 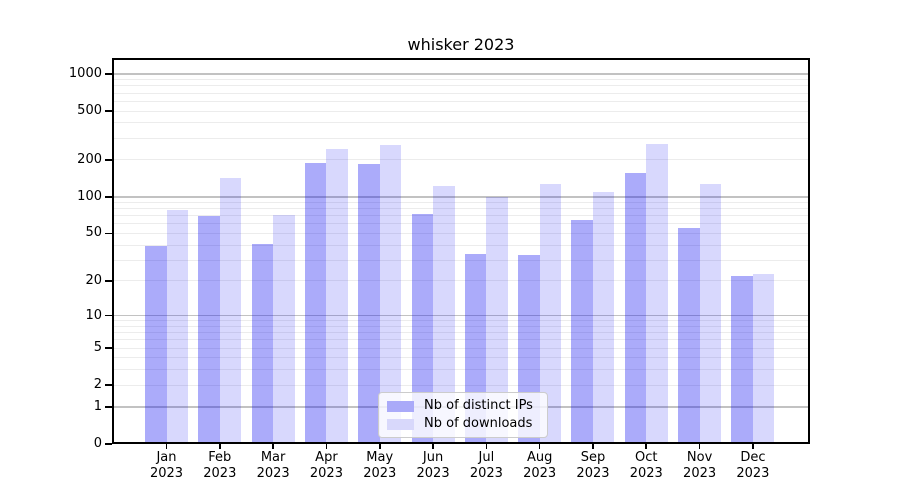 I want to click on bar-distinct-ips-sep, so click(x=582, y=332).